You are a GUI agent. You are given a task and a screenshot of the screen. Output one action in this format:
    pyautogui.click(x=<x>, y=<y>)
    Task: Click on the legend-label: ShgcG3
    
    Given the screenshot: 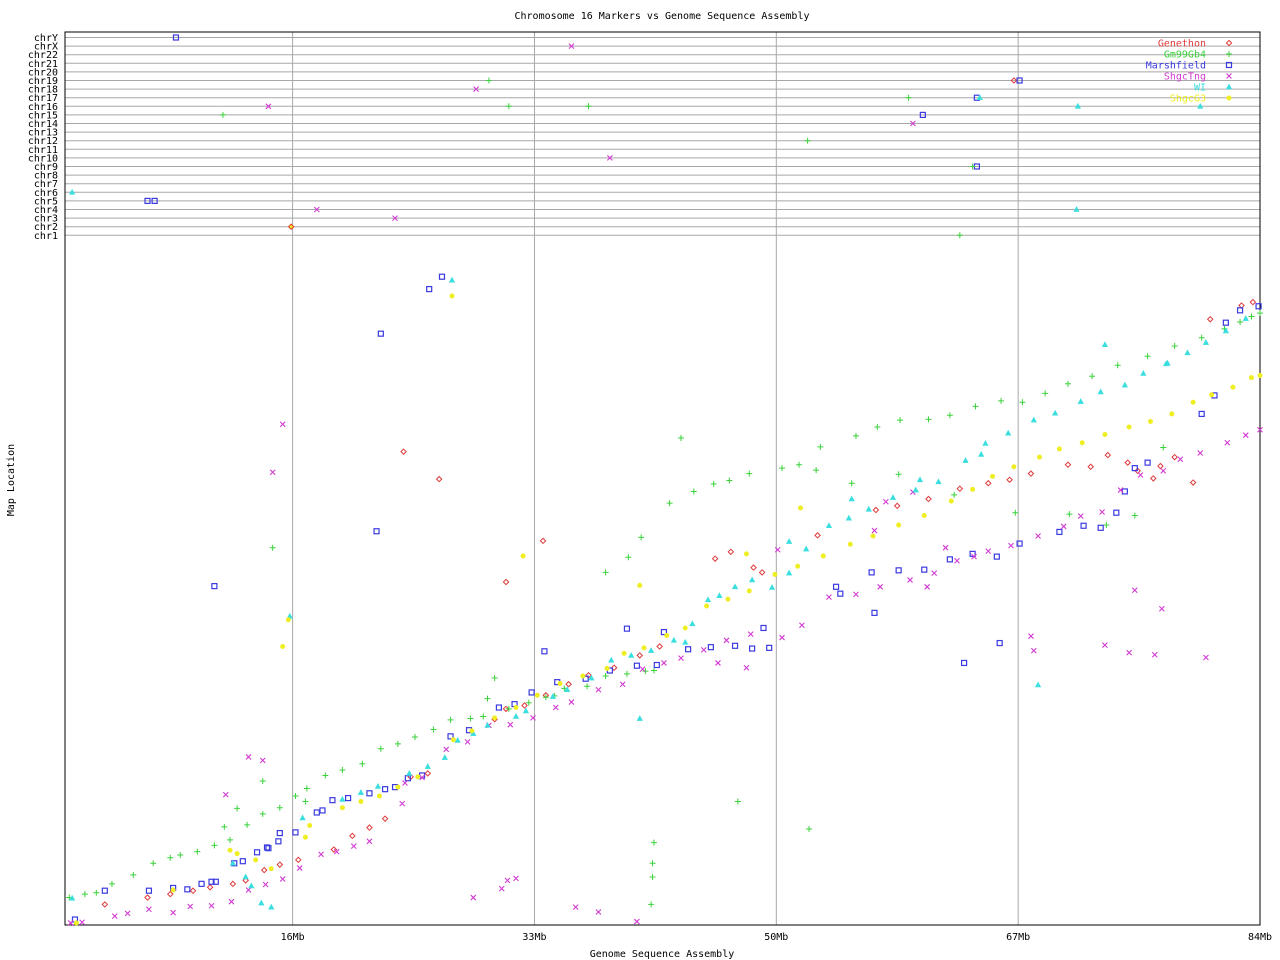 What is the action you would take?
    pyautogui.click(x=1188, y=99)
    